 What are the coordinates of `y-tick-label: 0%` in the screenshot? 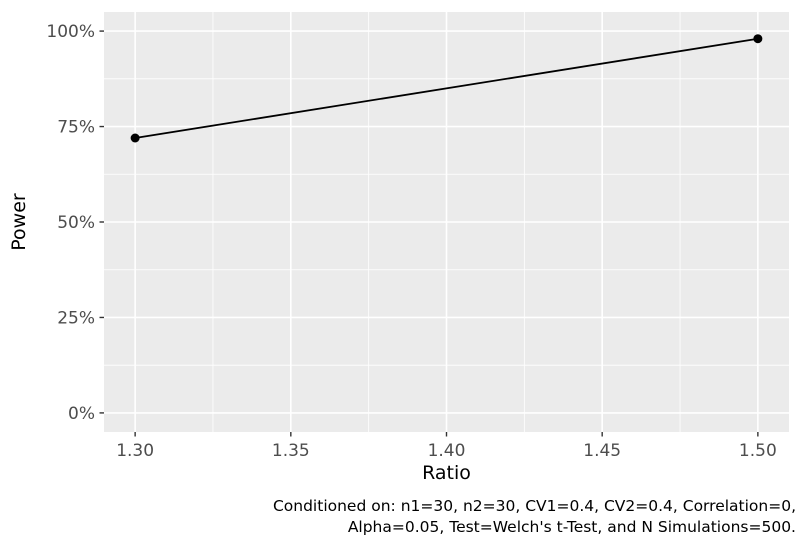 It's located at (81, 414).